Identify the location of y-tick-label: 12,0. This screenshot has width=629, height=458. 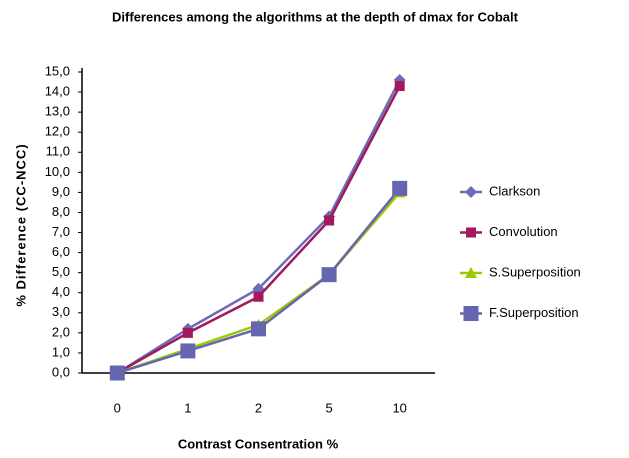
(57, 131).